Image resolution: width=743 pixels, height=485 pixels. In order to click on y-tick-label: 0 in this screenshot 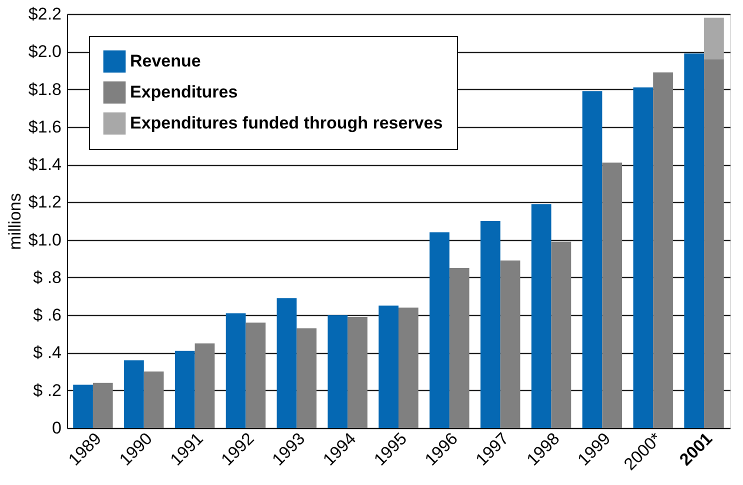, I will do `click(57, 428)`.